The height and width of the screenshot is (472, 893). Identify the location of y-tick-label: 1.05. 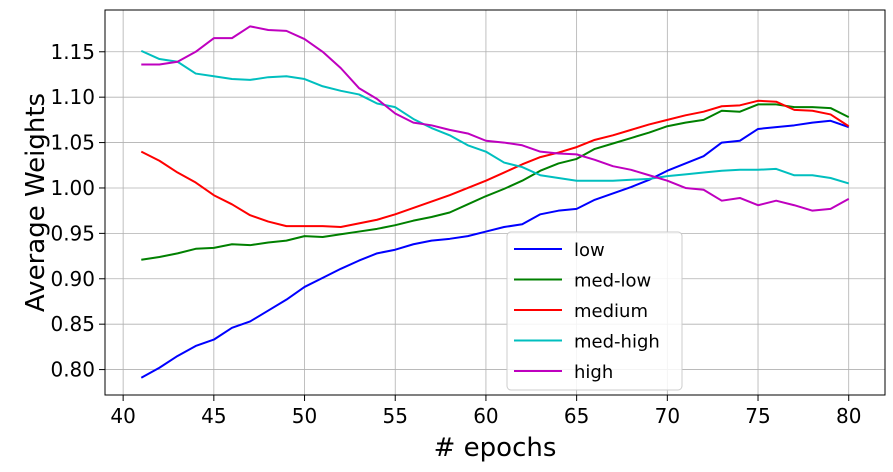
(72, 143).